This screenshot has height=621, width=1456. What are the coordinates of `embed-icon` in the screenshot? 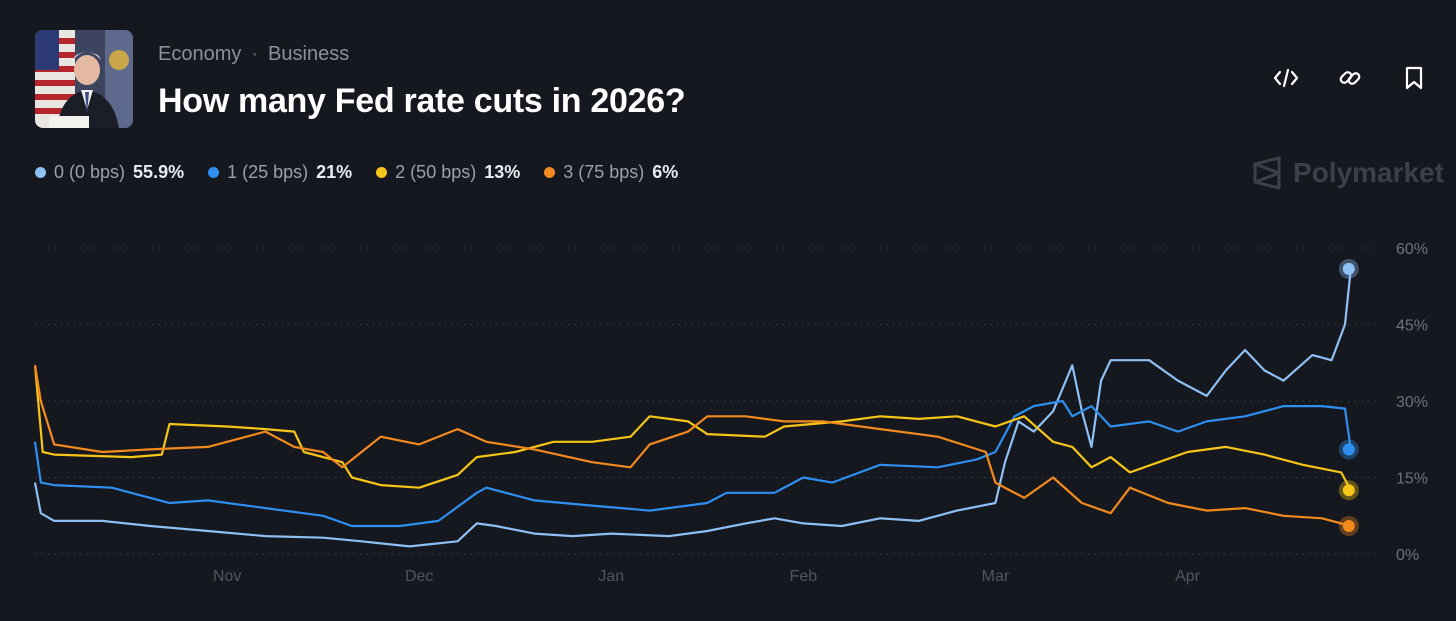 It's located at (1286, 78).